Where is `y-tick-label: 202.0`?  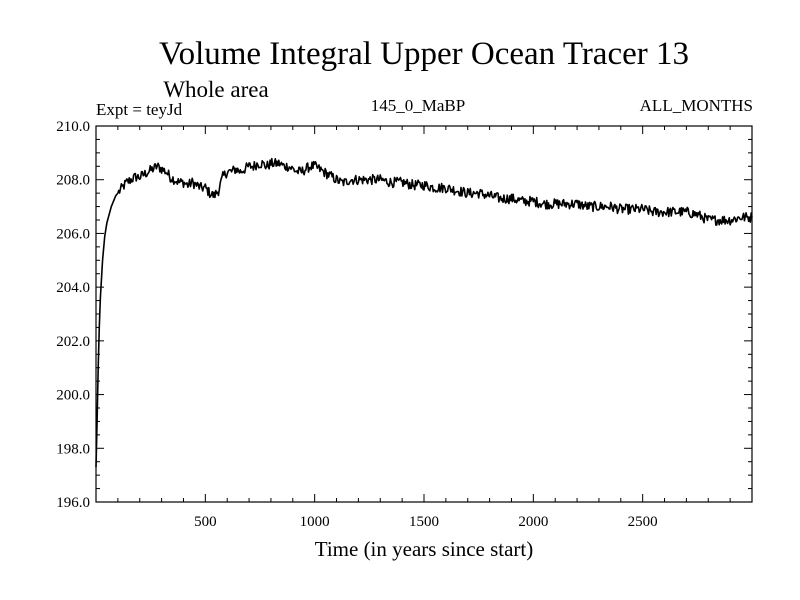
y-tick-label: 202.0 is located at coordinates (73, 342).